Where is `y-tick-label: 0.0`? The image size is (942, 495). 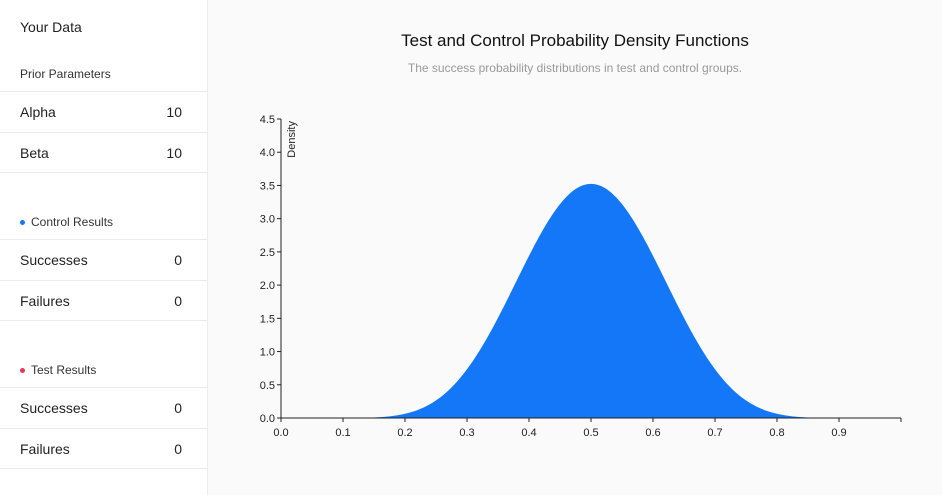 y-tick-label: 0.0 is located at coordinates (267, 419).